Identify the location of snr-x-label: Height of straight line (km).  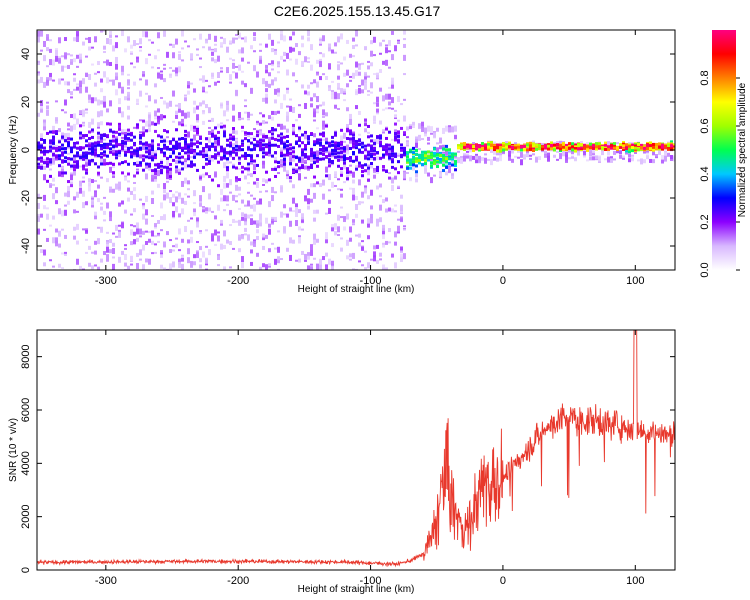
(356, 589).